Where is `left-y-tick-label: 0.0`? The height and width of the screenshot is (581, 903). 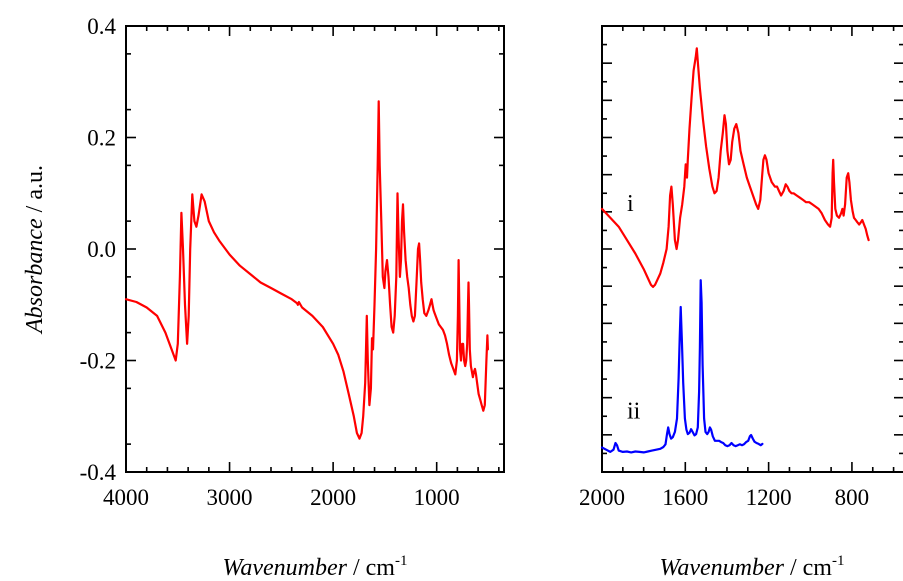
left-y-tick-label: 0.0 is located at coordinates (101, 249).